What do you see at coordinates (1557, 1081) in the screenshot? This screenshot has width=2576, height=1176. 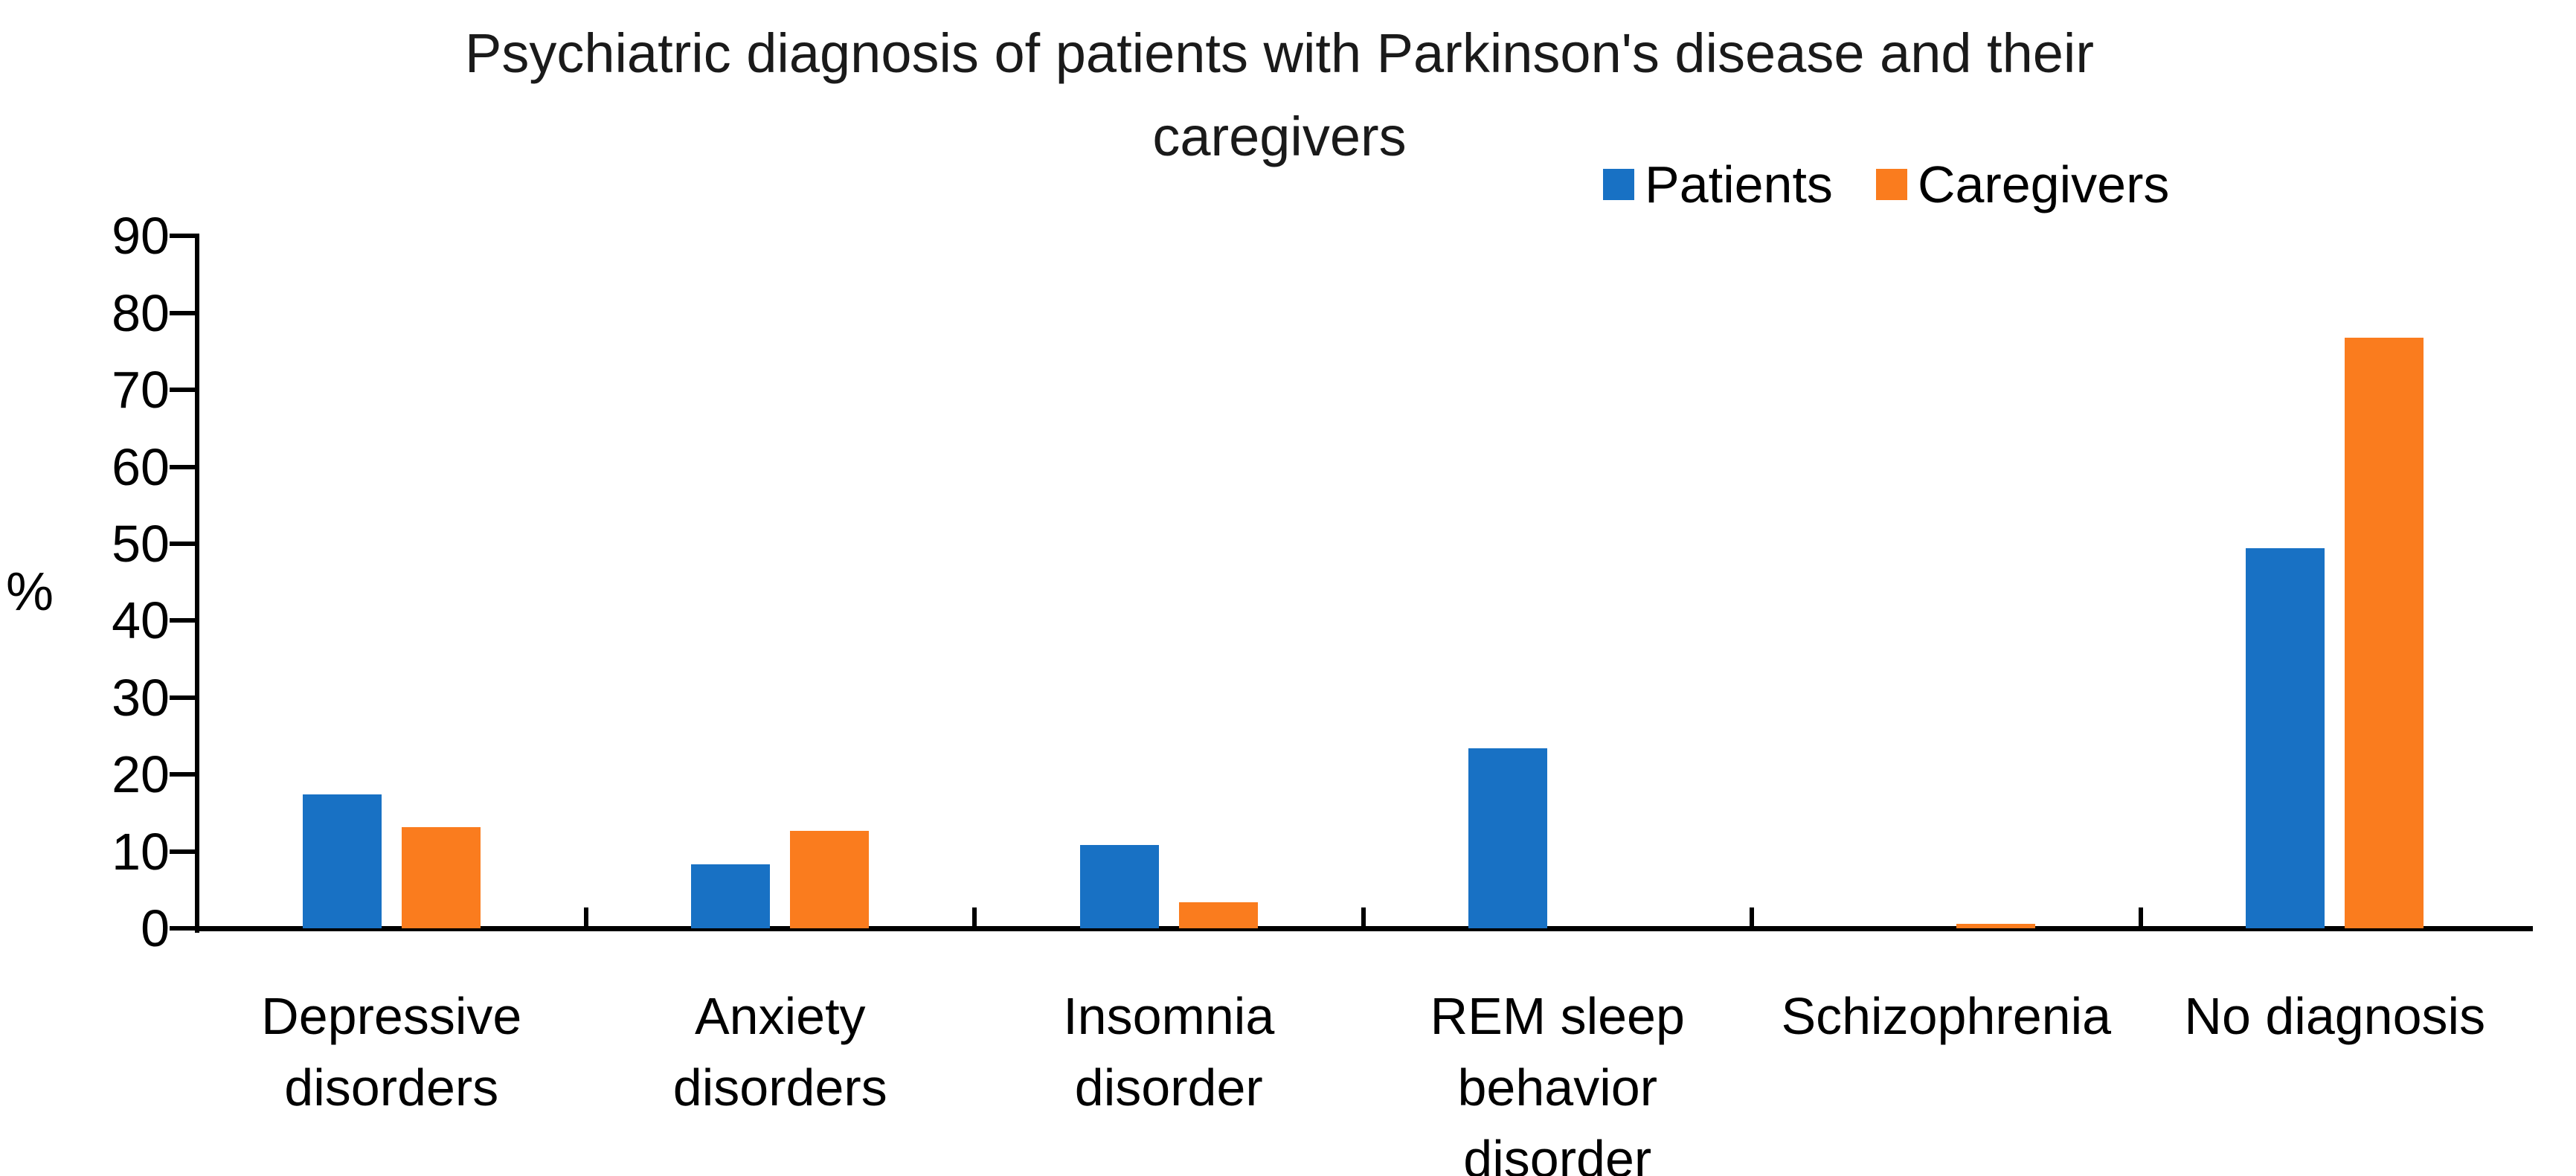 I see `category-label-4: REM sleep behavior disorder` at bounding box center [1557, 1081].